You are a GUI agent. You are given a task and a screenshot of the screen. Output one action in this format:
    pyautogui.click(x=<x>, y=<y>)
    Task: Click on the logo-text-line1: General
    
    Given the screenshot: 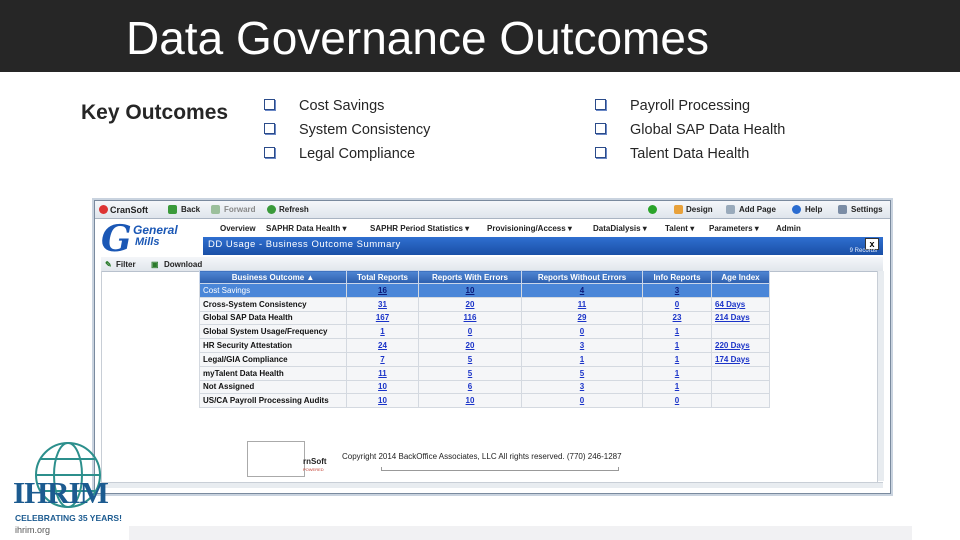 What is the action you would take?
    pyautogui.click(x=155, y=230)
    